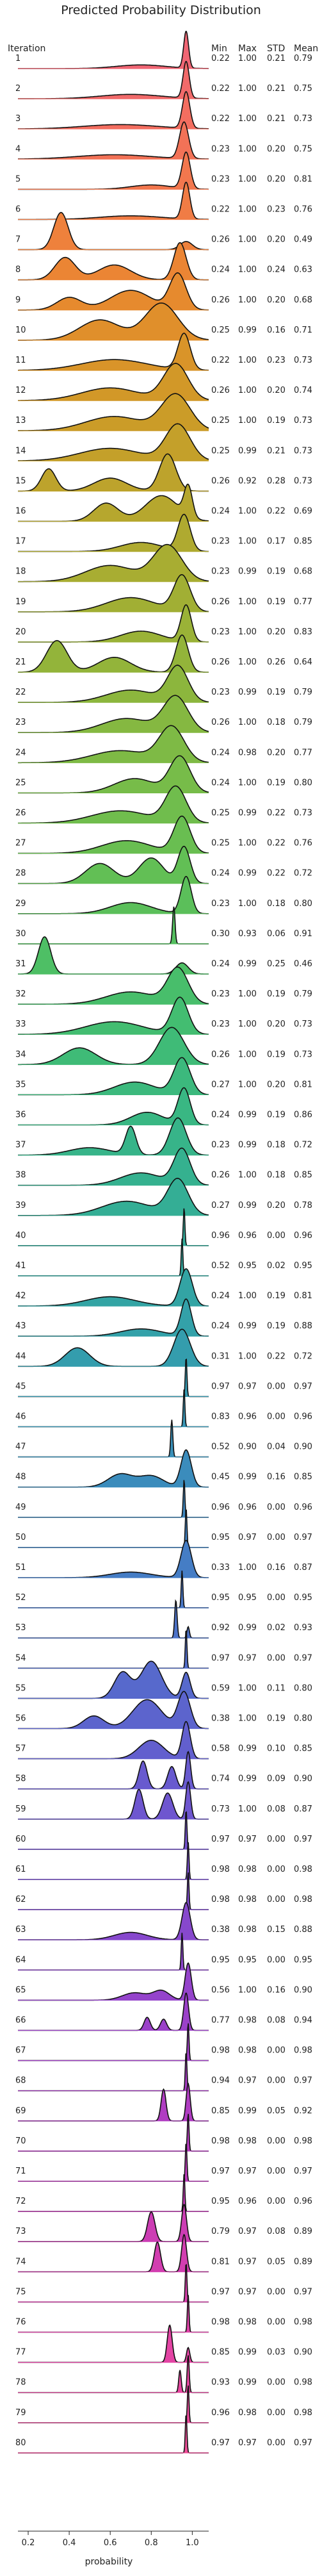 The width and height of the screenshot is (322, 2576). Describe the element at coordinates (20, 1537) in the screenshot. I see `iteration-label: 50` at that location.